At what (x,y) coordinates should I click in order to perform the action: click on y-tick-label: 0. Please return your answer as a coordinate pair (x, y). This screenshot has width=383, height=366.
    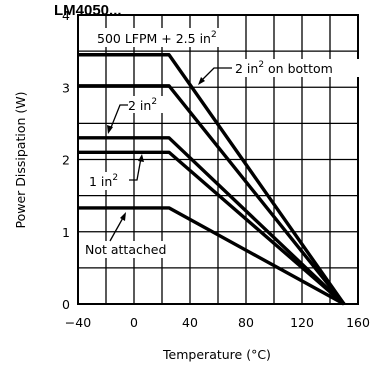
    Looking at the image, I should click on (66, 304).